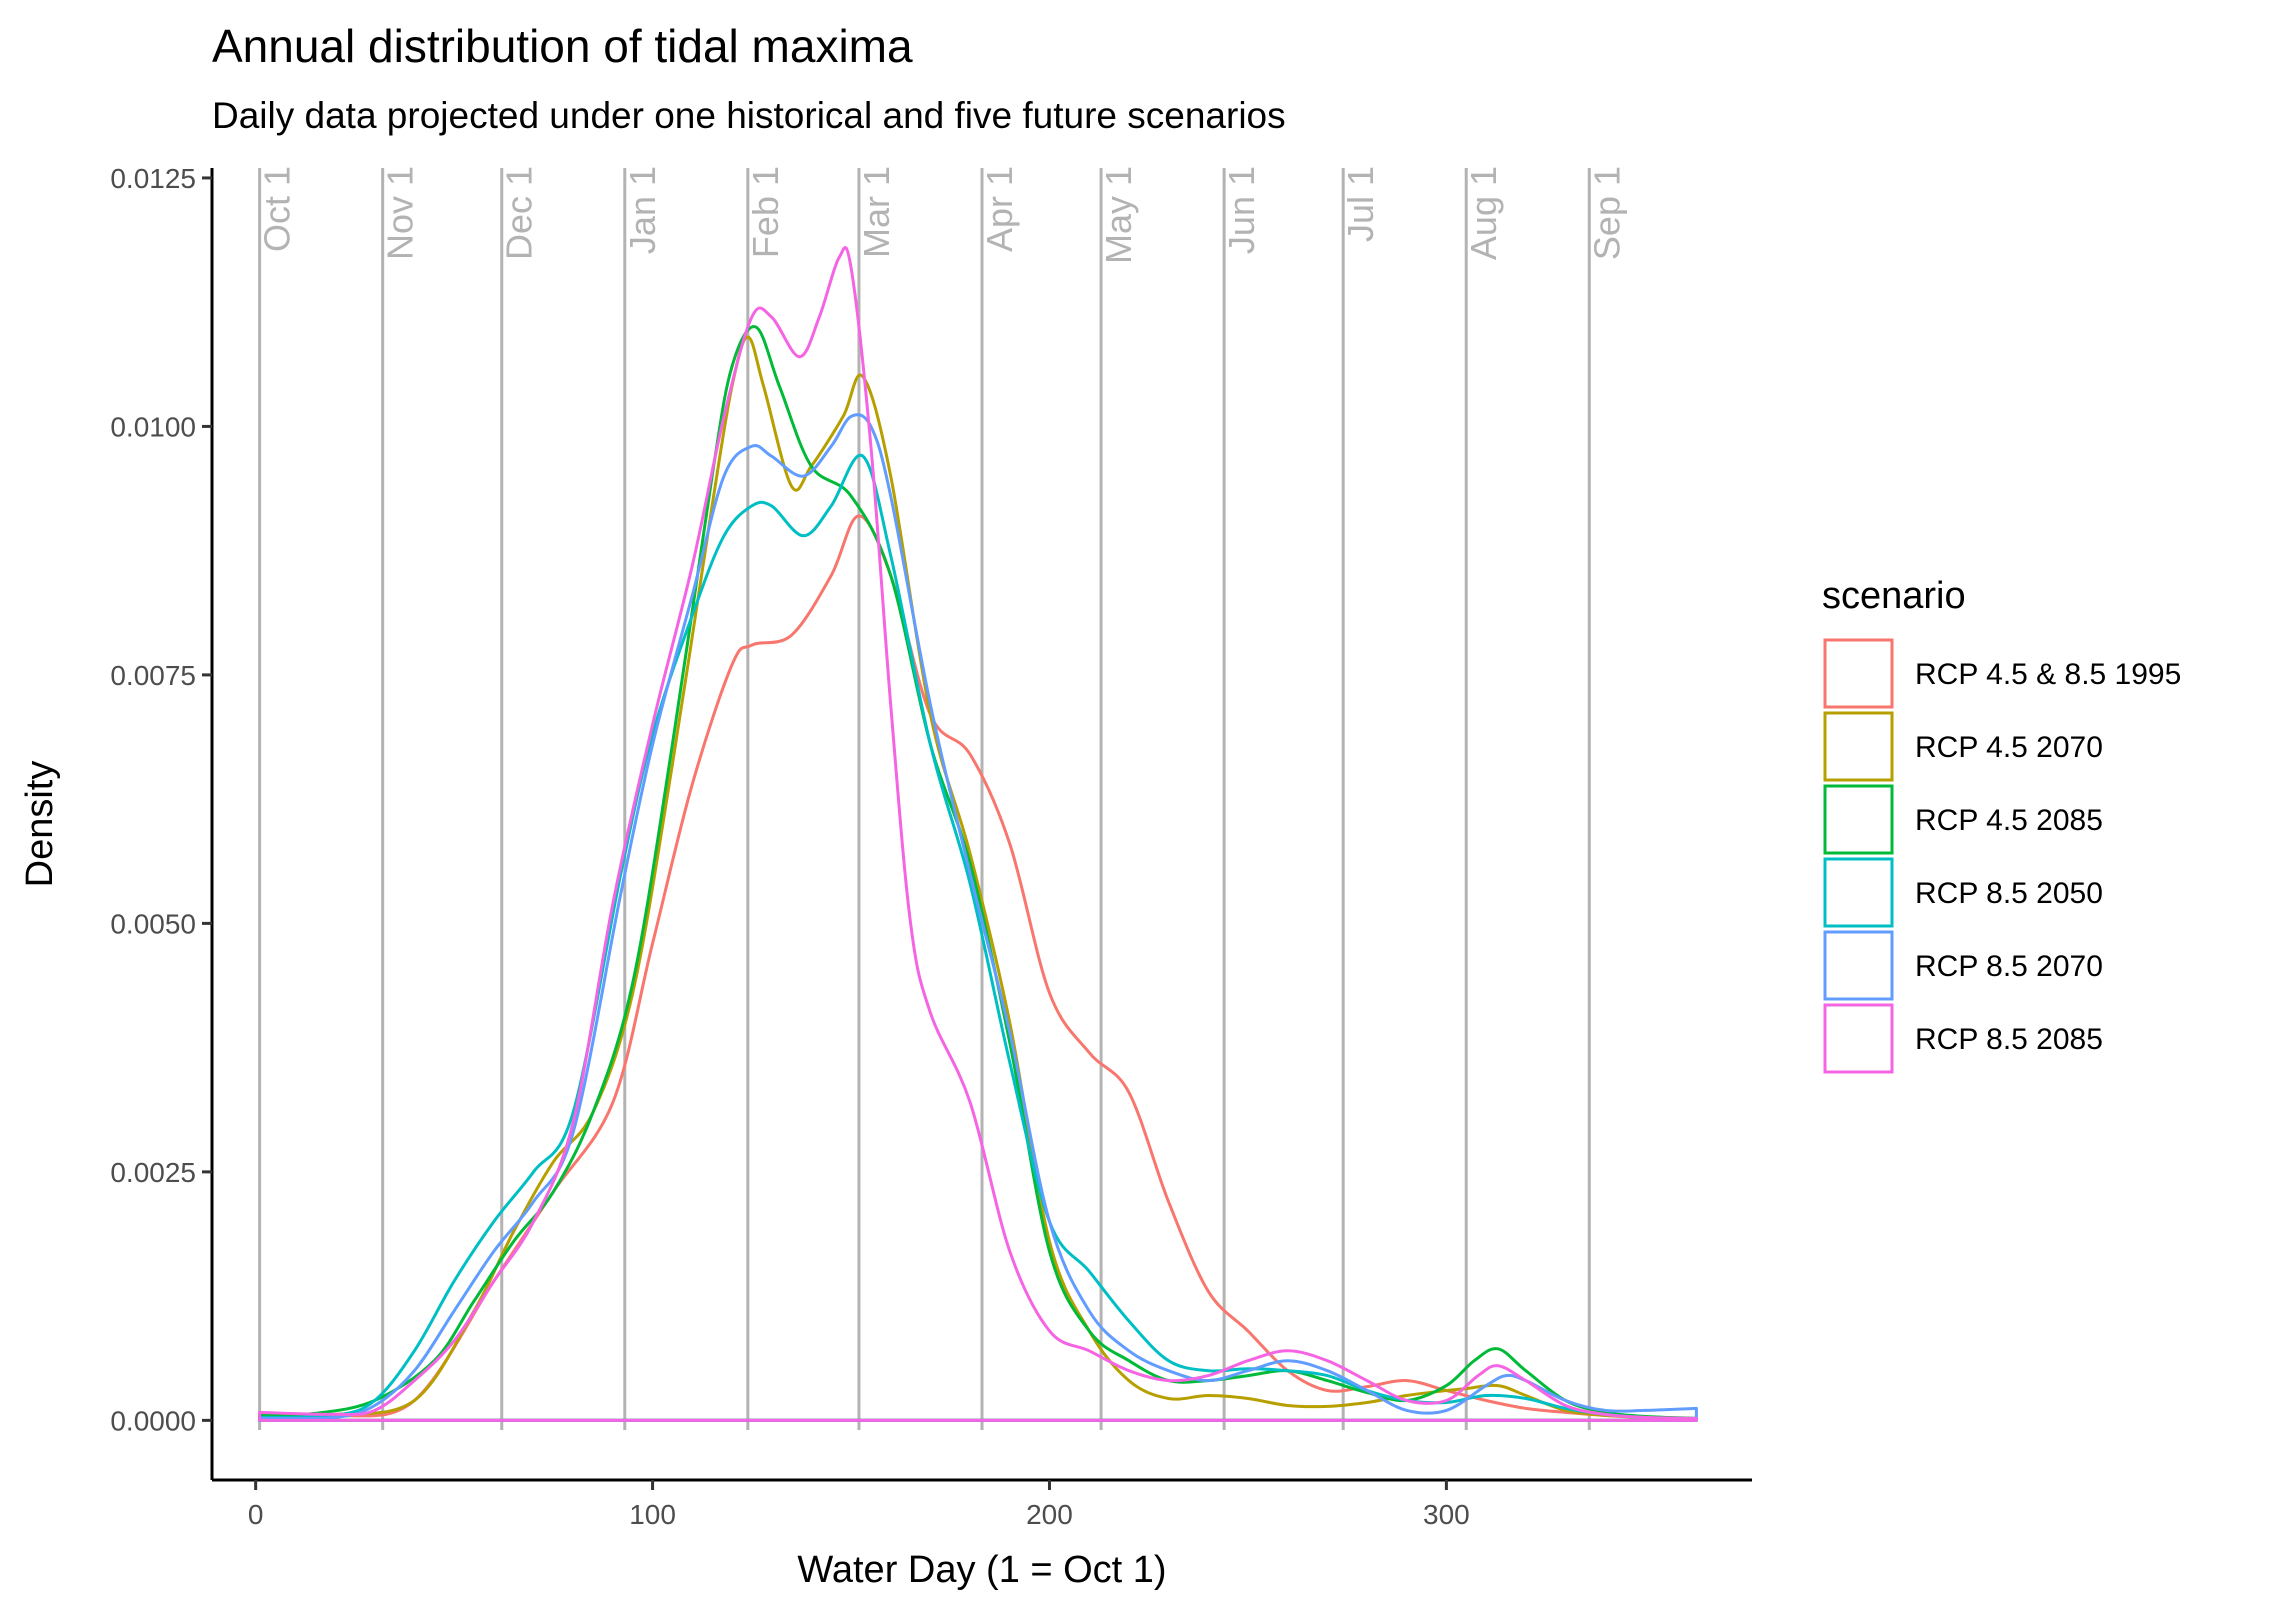  I want to click on legend-label-4: RCP 8.5 2070, so click(2009, 966).